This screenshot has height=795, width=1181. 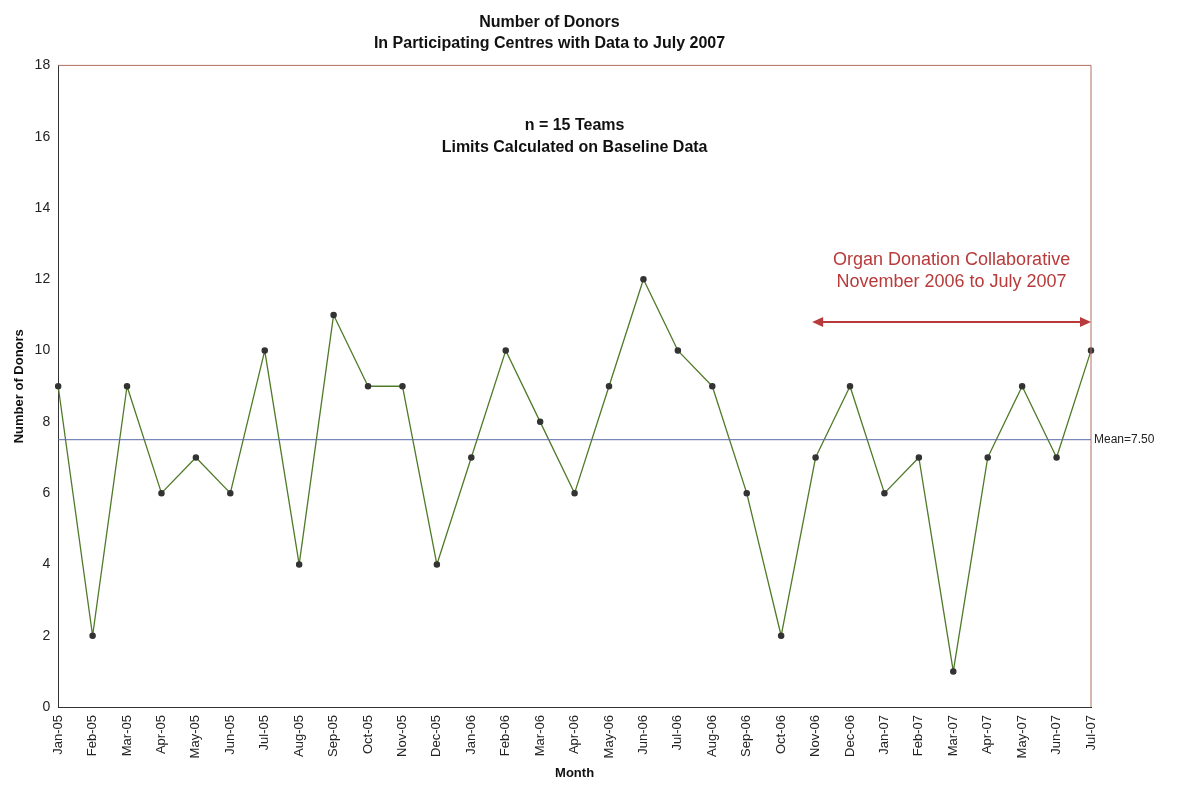 What do you see at coordinates (780, 735) in the screenshot?
I see `x-tick-label: Oct-06` at bounding box center [780, 735].